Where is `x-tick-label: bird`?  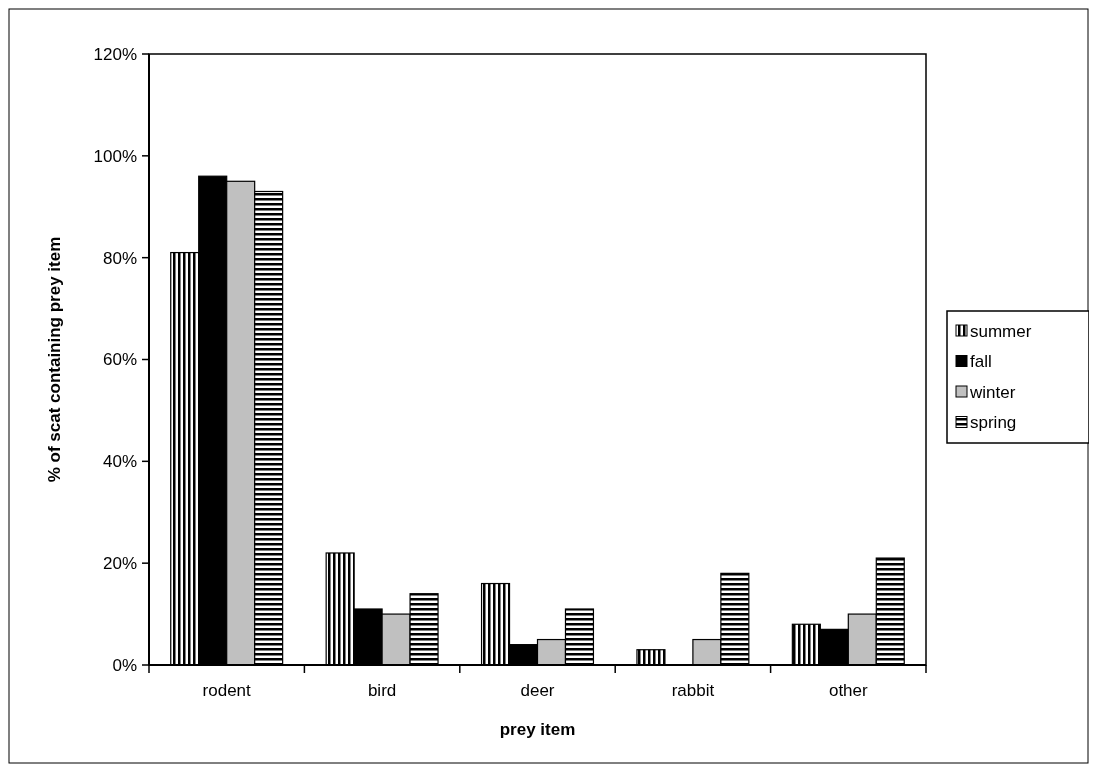
x-tick-label: bird is located at coordinates (382, 690).